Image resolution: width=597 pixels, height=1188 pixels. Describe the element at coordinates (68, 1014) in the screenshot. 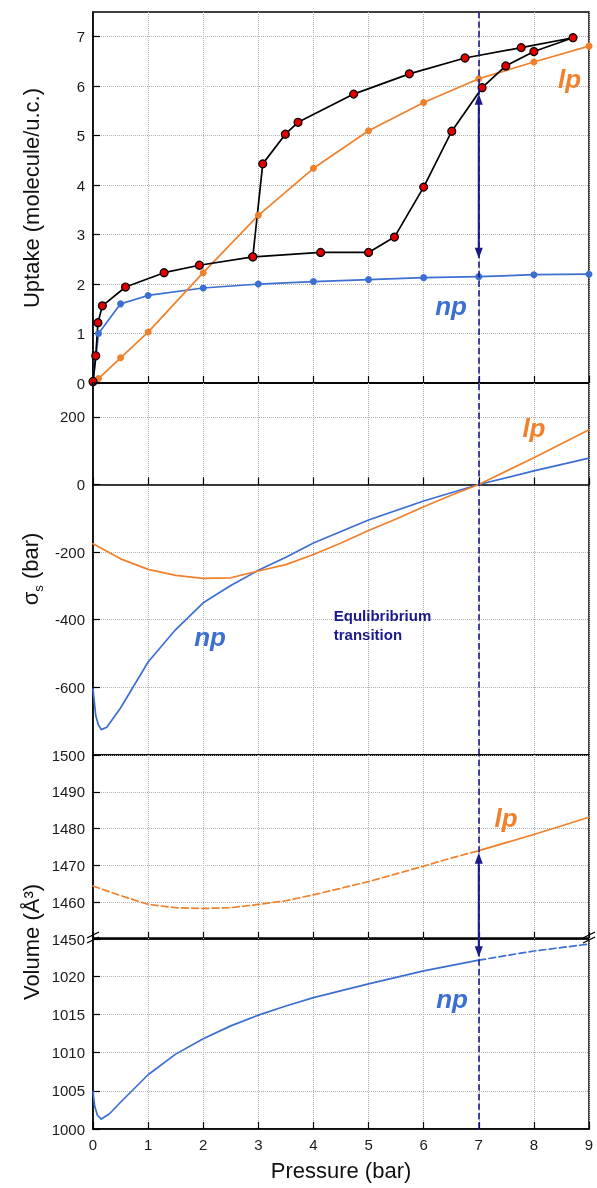

I see `y-tick-label: 1015` at that location.